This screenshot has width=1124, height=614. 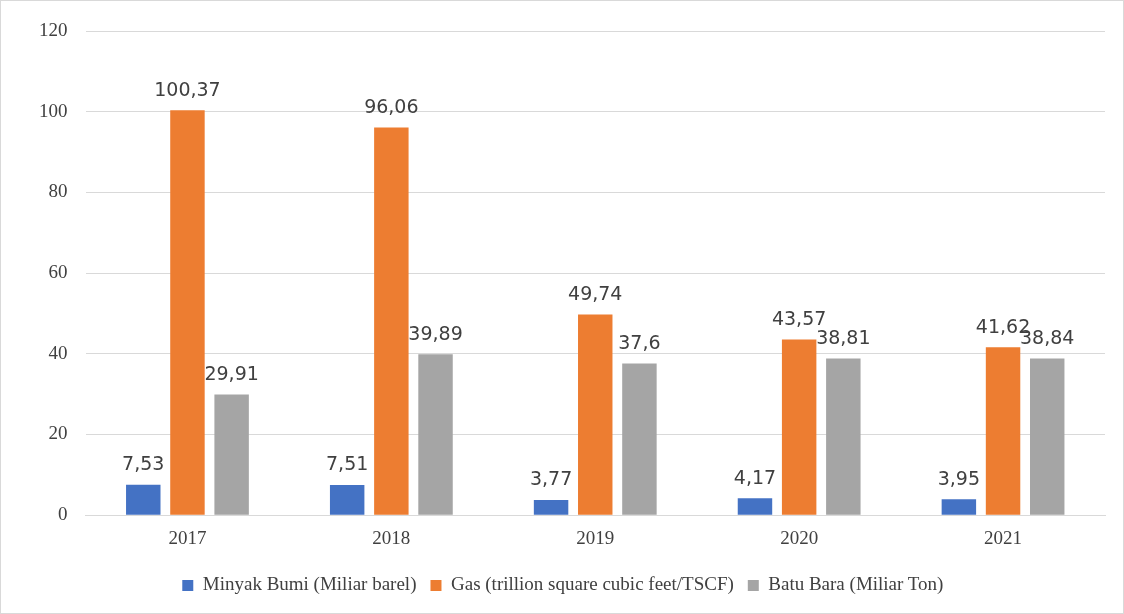 What do you see at coordinates (592, 584) in the screenshot?
I see `legend-label: Gas (trillion square cubic feet/TSCF)` at bounding box center [592, 584].